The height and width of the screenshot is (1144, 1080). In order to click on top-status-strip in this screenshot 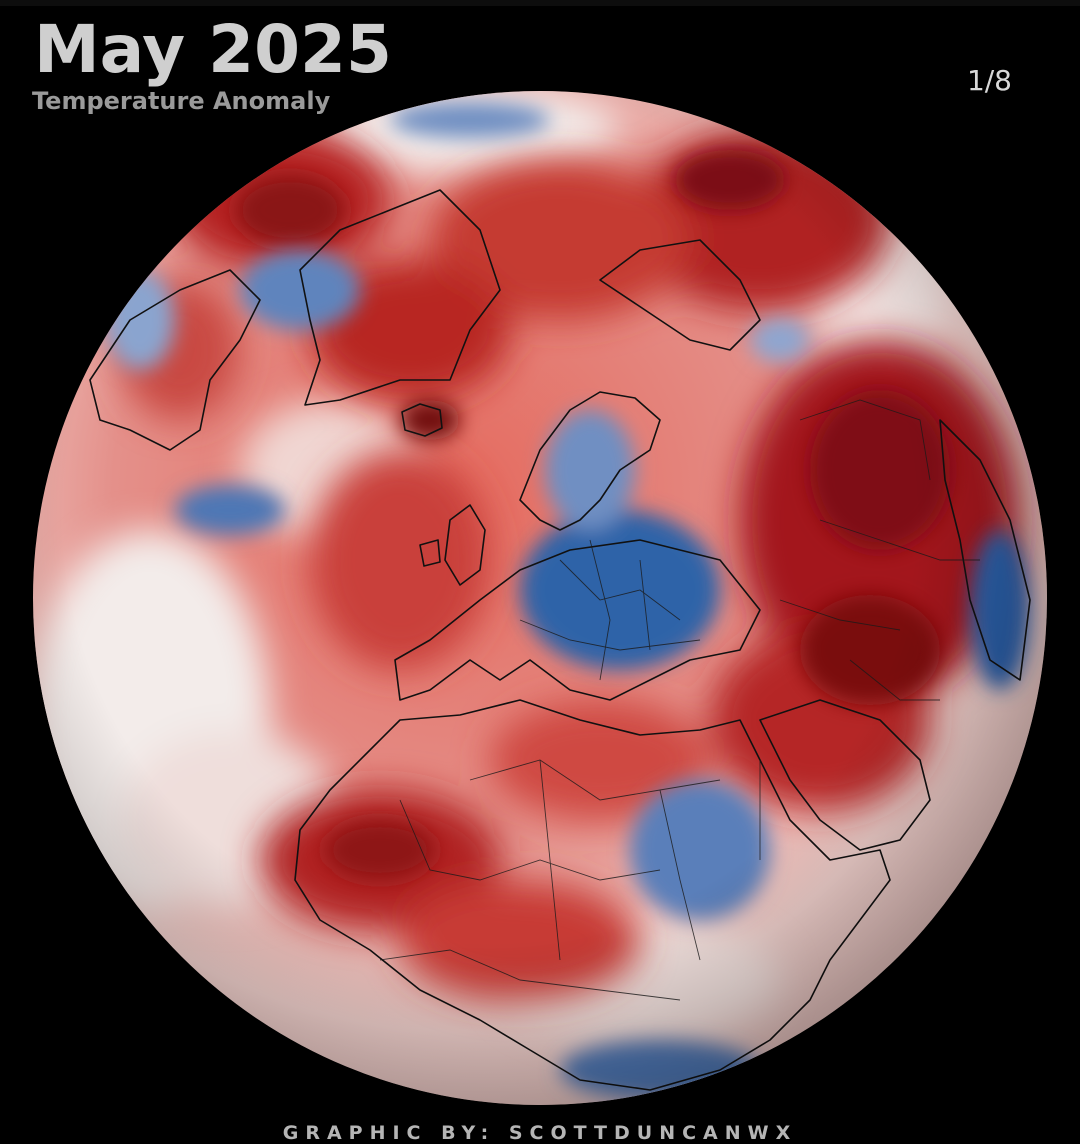, I will do `click(540, 3)`.